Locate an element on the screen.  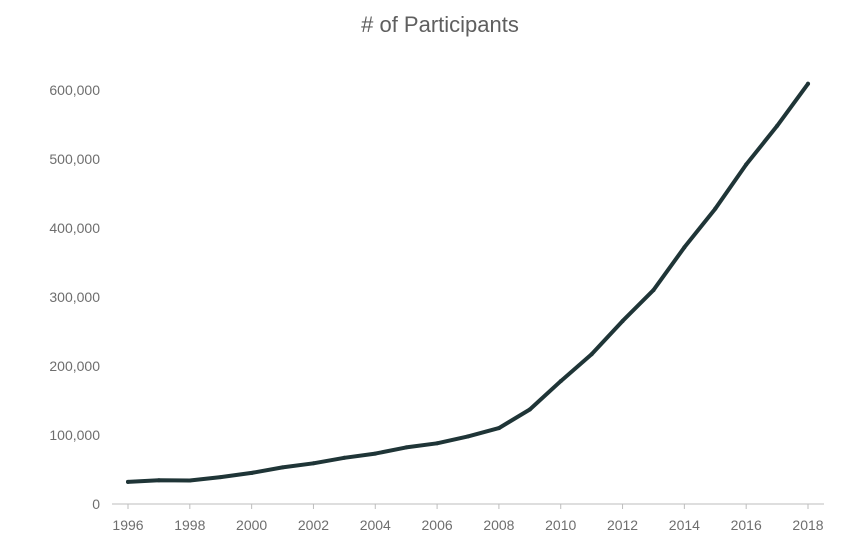
y-tick-label: 300,000 is located at coordinates (74, 297).